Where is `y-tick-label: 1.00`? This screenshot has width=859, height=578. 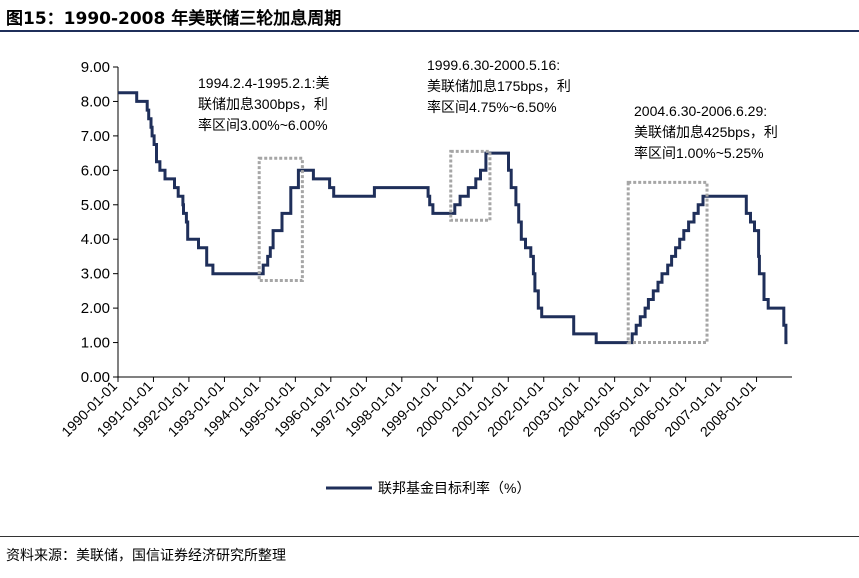 y-tick-label: 1.00 is located at coordinates (95, 343).